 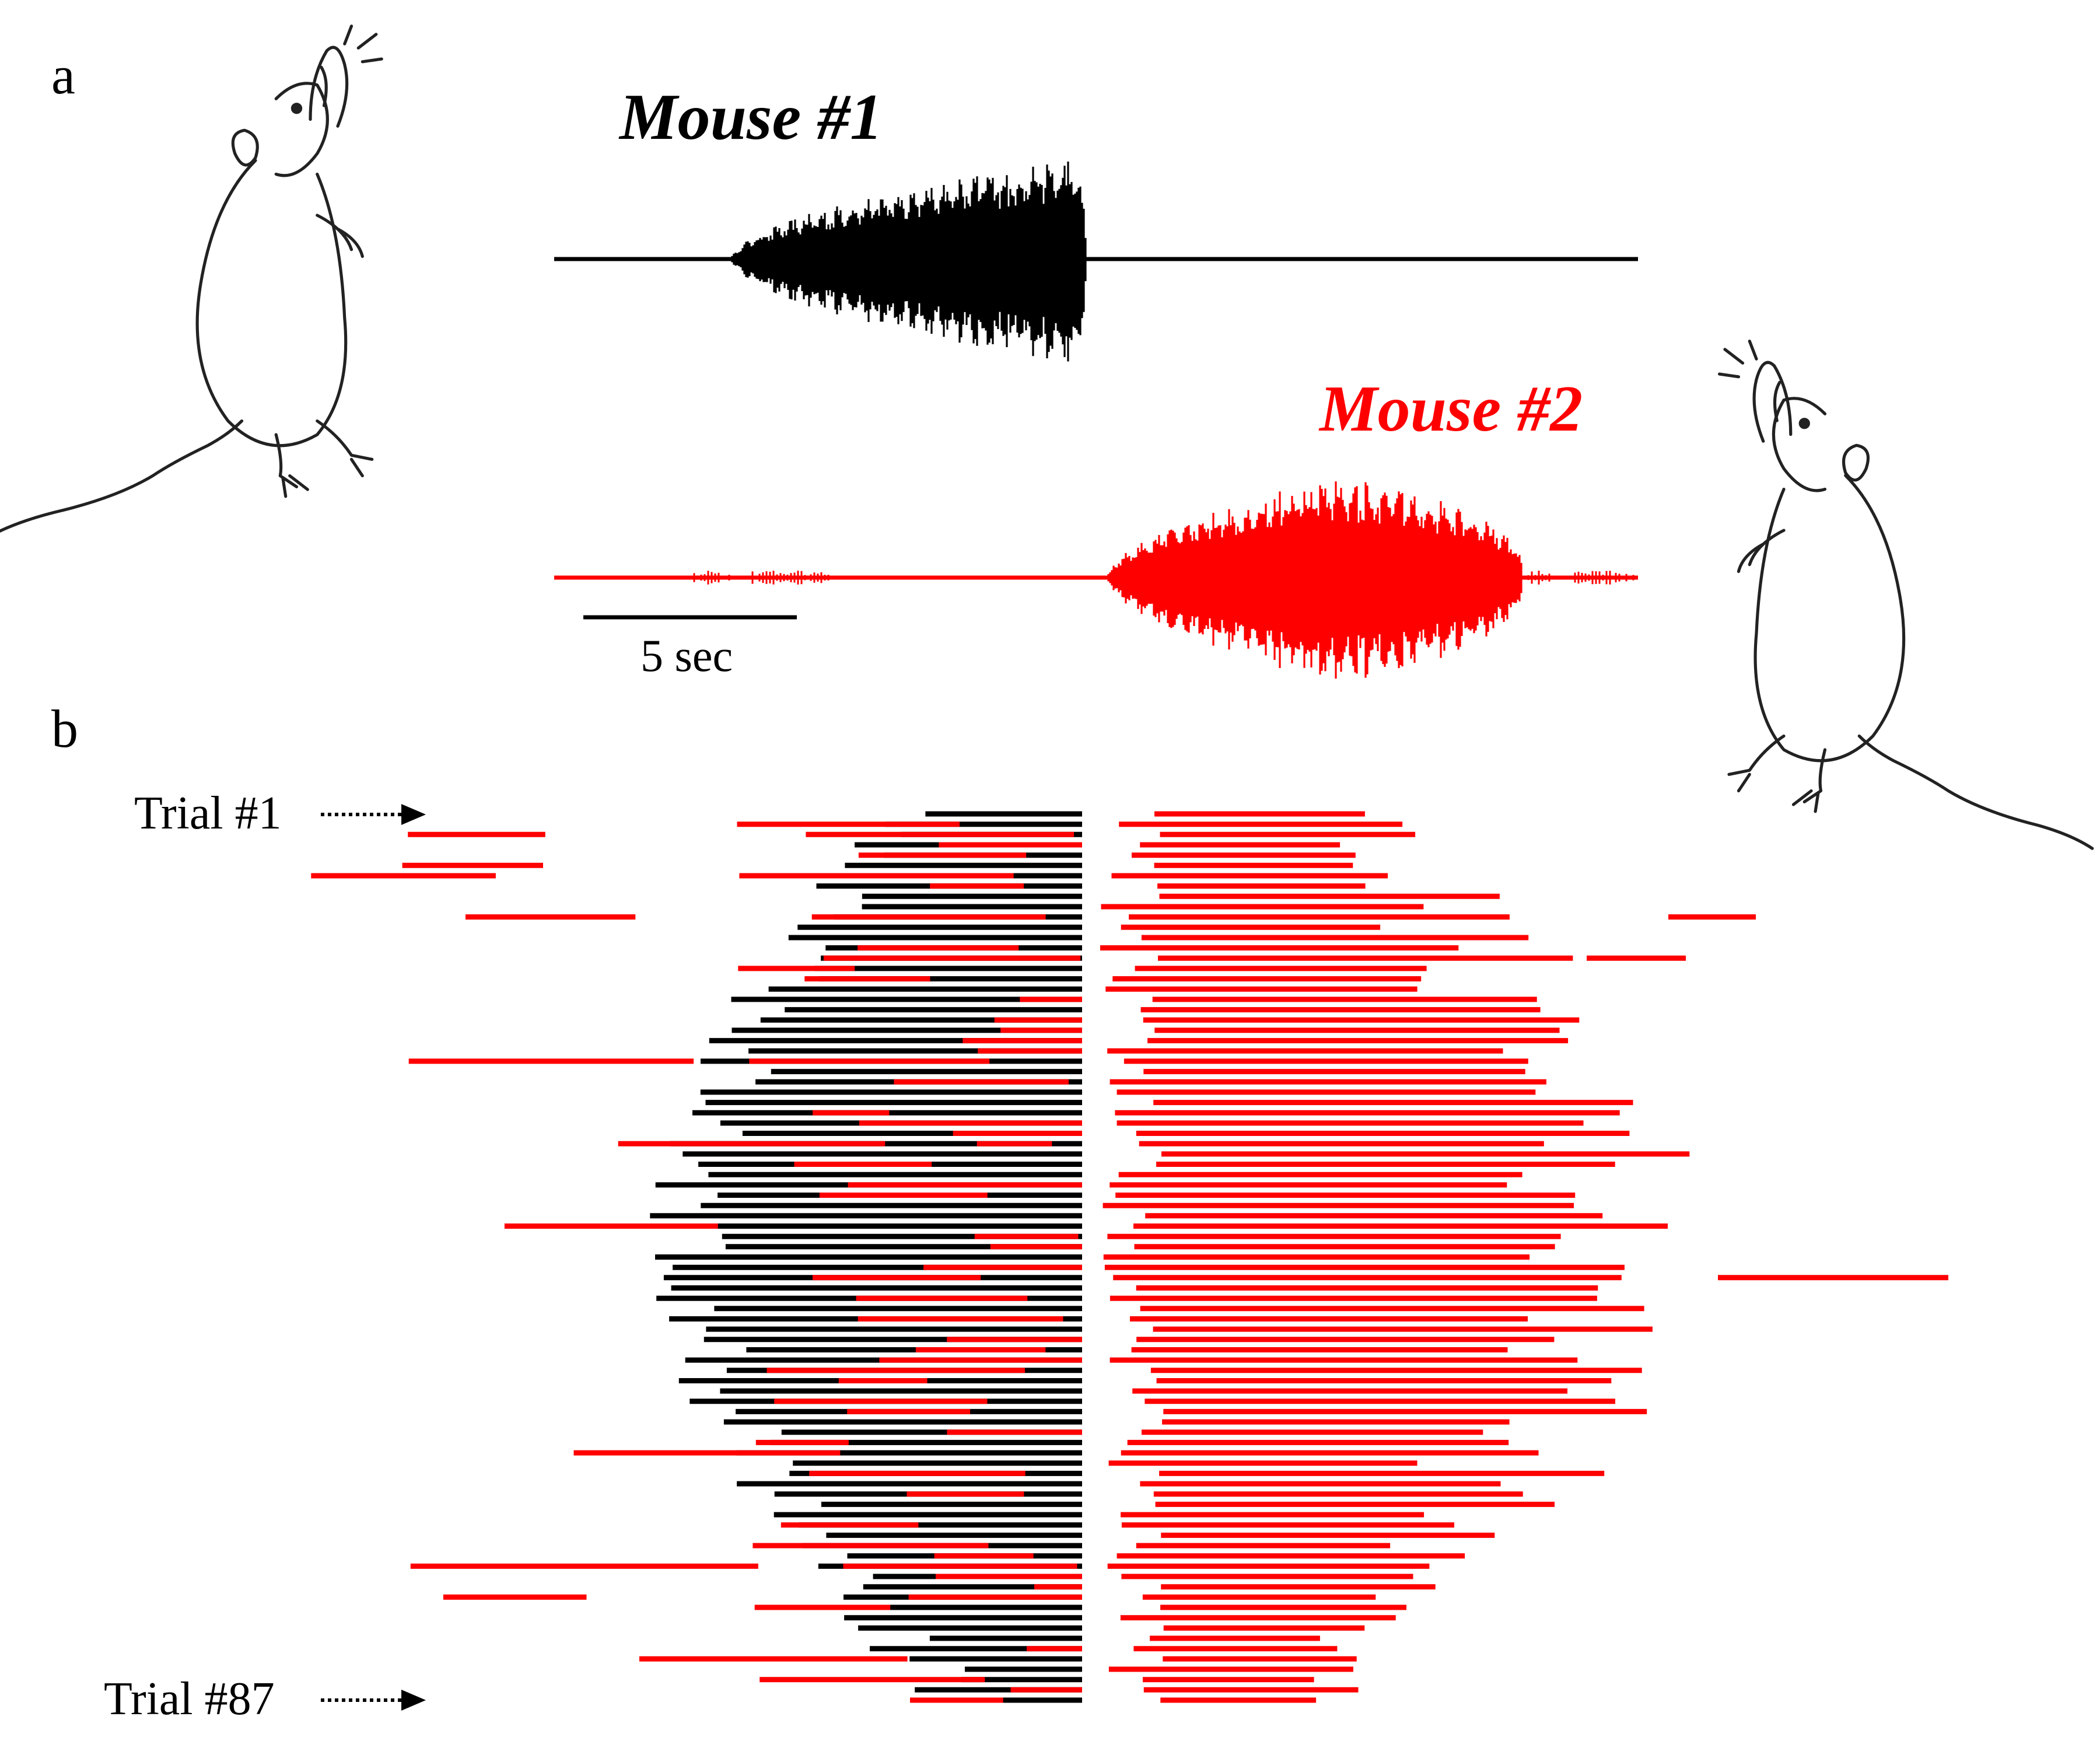 I want to click on mouse2-waveform, so click(x=1096, y=580).